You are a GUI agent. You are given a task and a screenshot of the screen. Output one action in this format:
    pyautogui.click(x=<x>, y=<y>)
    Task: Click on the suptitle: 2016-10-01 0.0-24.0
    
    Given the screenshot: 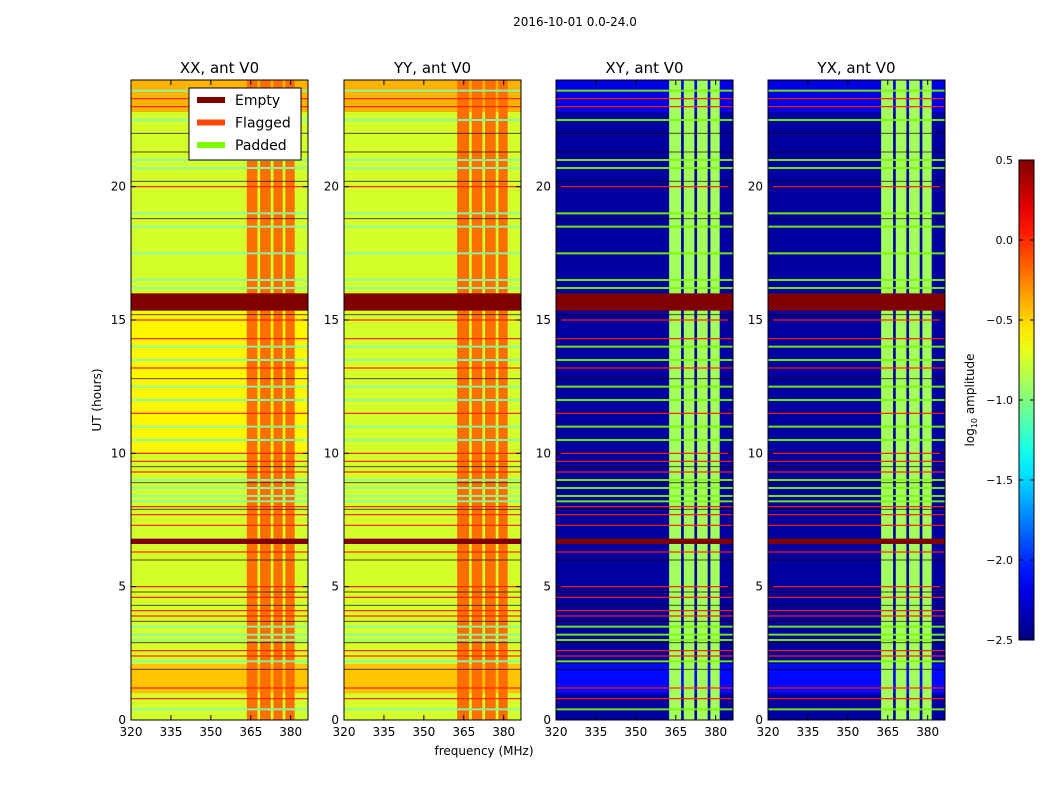 What is the action you would take?
    pyautogui.click(x=575, y=22)
    